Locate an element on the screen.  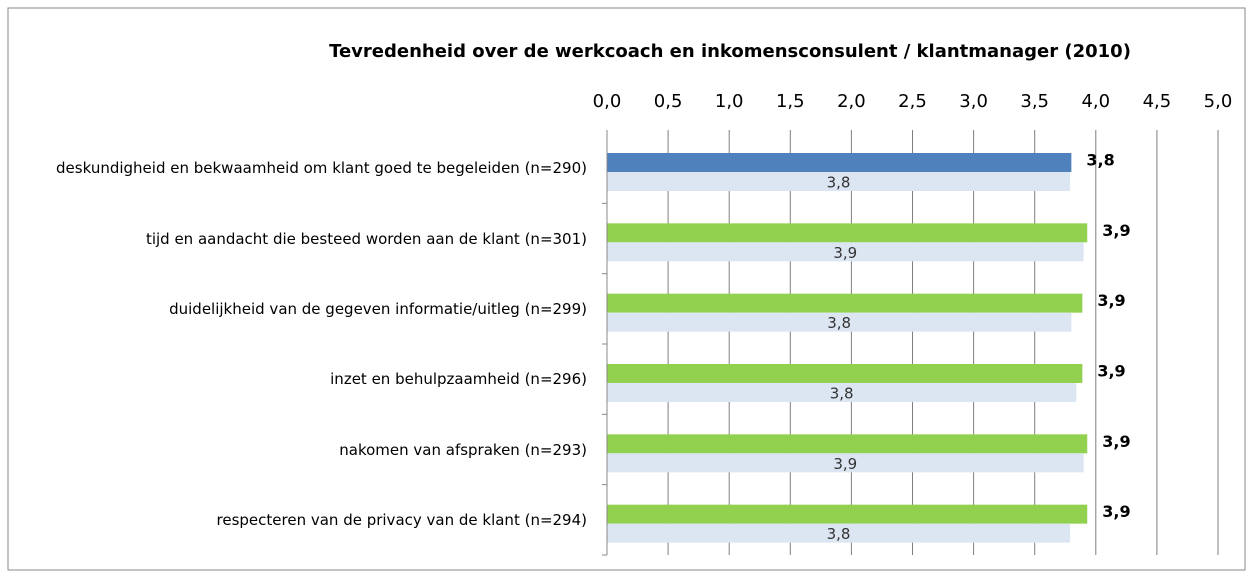
x-tick-label: 2,0 is located at coordinates (851, 101).